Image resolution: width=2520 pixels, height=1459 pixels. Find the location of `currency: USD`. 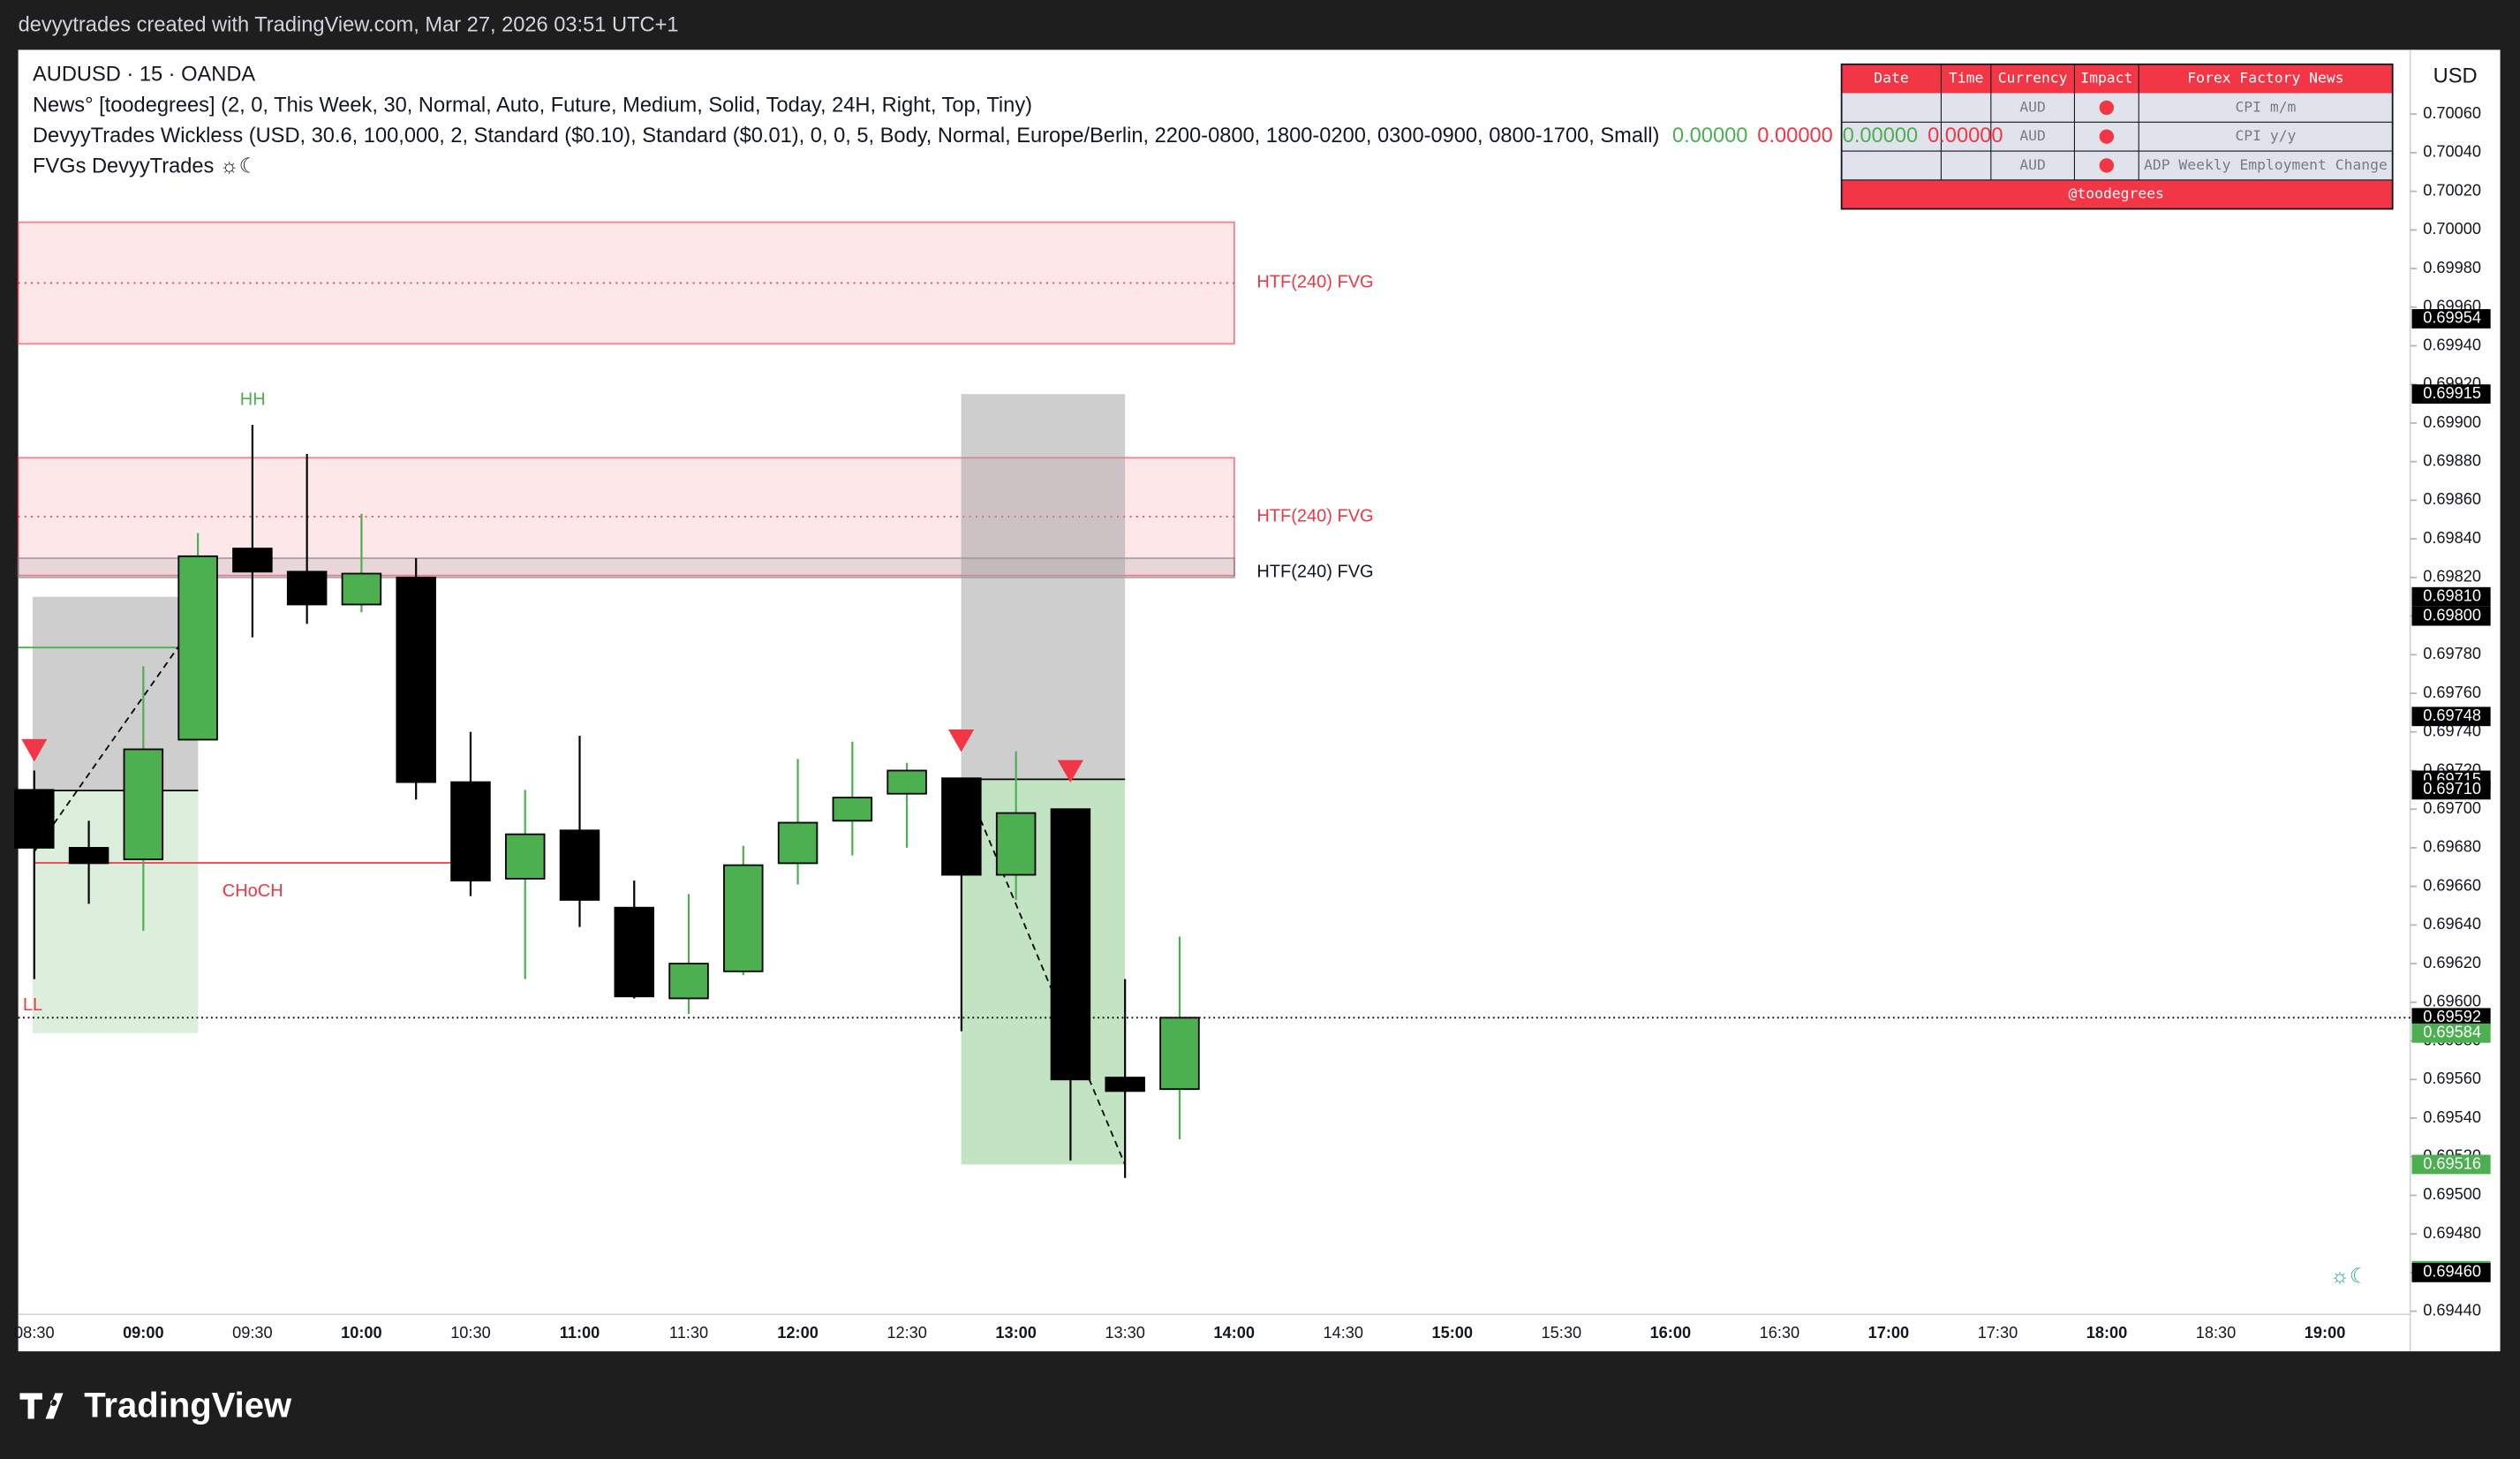

currency: USD is located at coordinates (2455, 76).